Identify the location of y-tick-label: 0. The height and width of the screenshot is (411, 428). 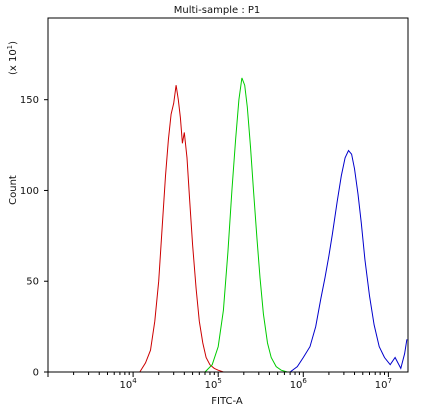
(36, 373).